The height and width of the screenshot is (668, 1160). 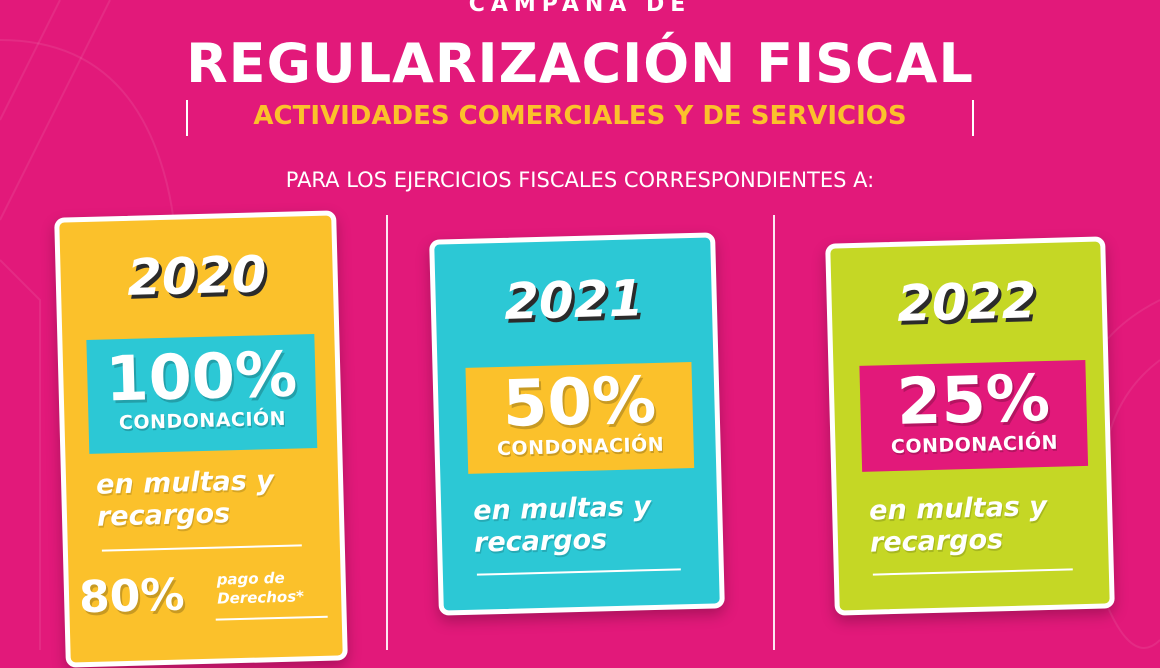 I want to click on condonation-percent: 50%, so click(x=579, y=402).